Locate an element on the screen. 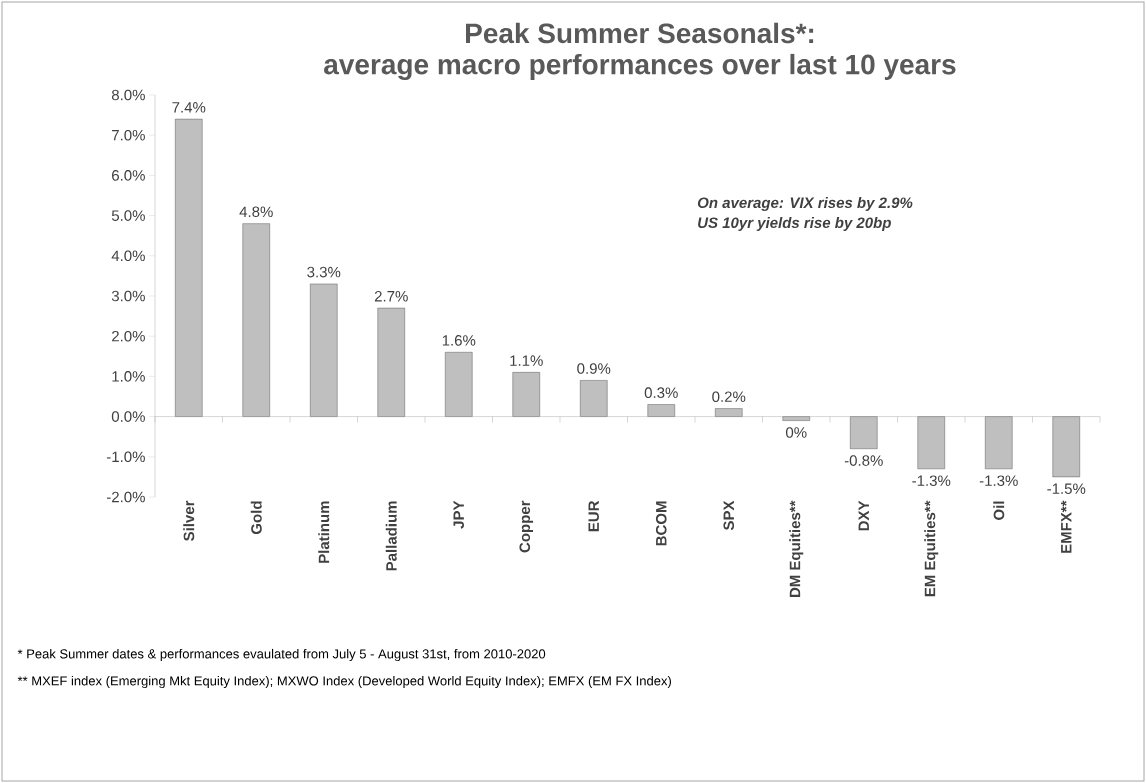  data-label: 1.1% is located at coordinates (526, 360).